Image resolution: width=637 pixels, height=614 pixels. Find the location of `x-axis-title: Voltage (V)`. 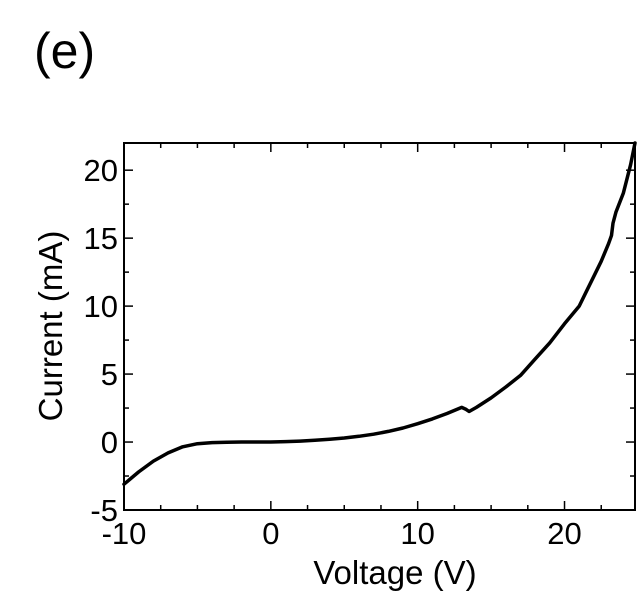

x-axis-title: Voltage (V) is located at coordinates (394, 572).